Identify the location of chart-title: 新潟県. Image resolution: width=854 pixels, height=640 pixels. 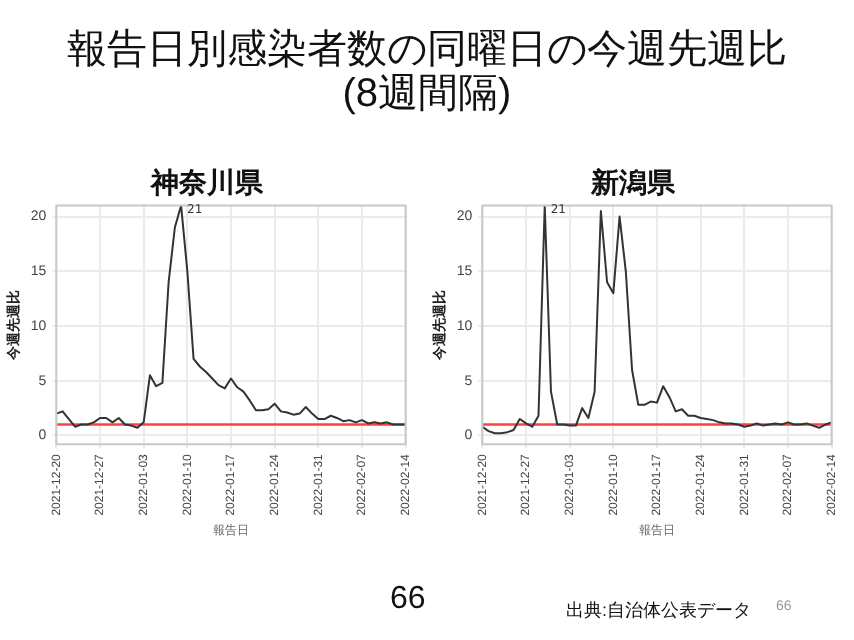
(633, 183).